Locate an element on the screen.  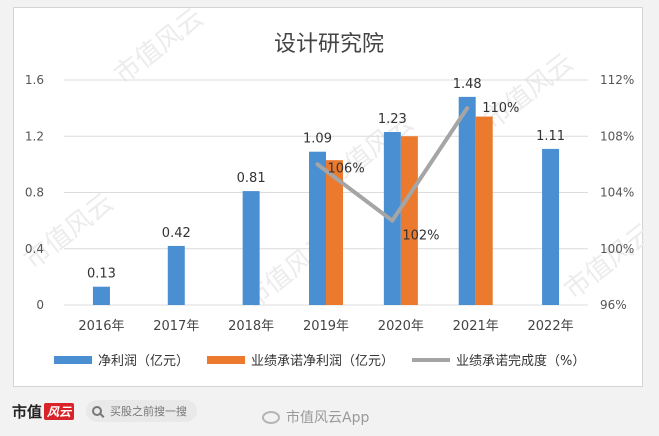
right-tick-label: 112% is located at coordinates (617, 80).